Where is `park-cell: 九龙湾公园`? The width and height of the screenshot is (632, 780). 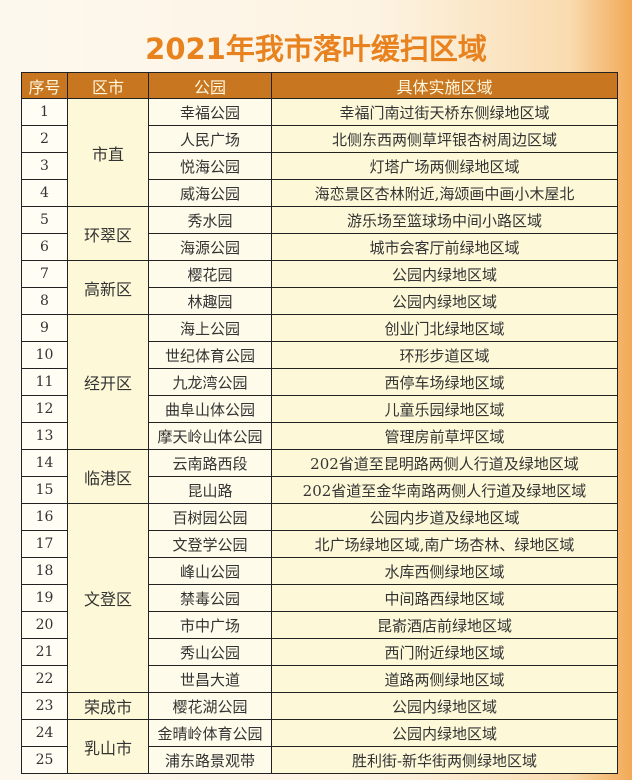
park-cell: 九龙湾公园 is located at coordinates (210, 382).